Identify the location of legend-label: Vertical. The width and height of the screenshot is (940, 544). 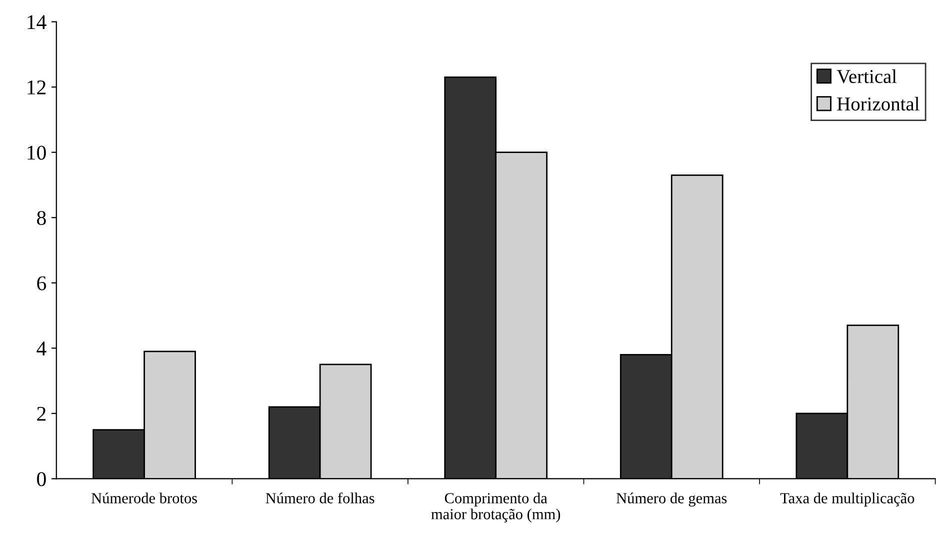
(866, 76).